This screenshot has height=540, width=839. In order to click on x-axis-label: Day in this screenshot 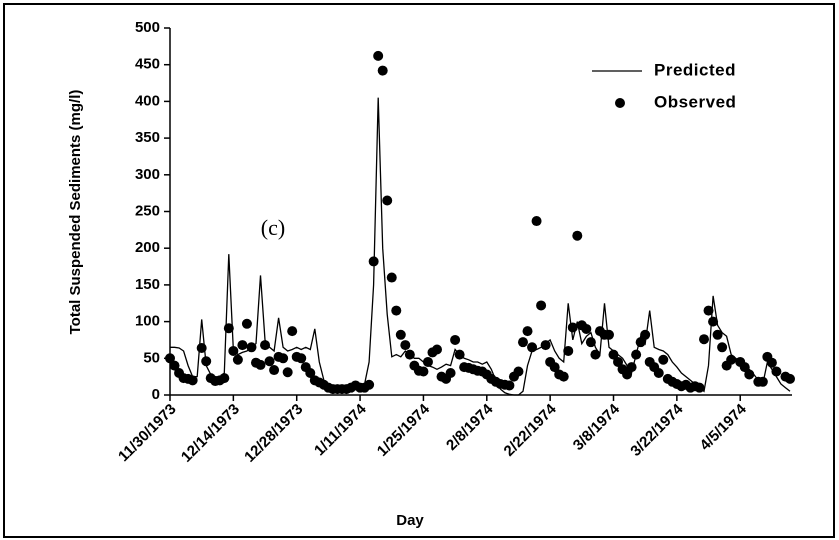, I will do `click(410, 520)`.